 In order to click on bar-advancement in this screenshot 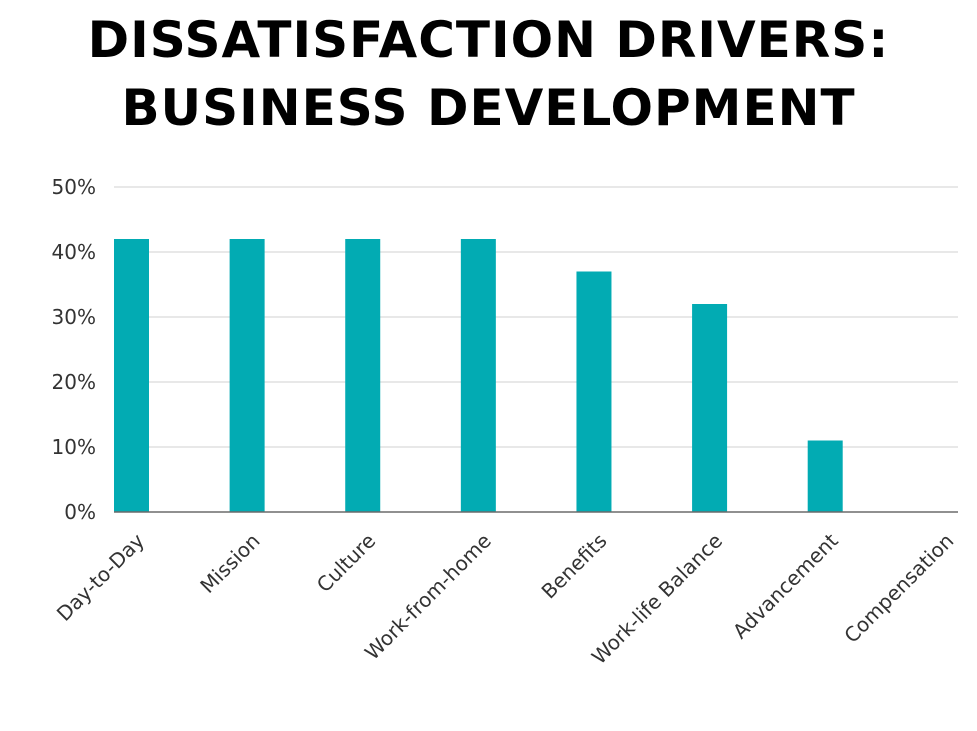, I will do `click(825, 476)`.